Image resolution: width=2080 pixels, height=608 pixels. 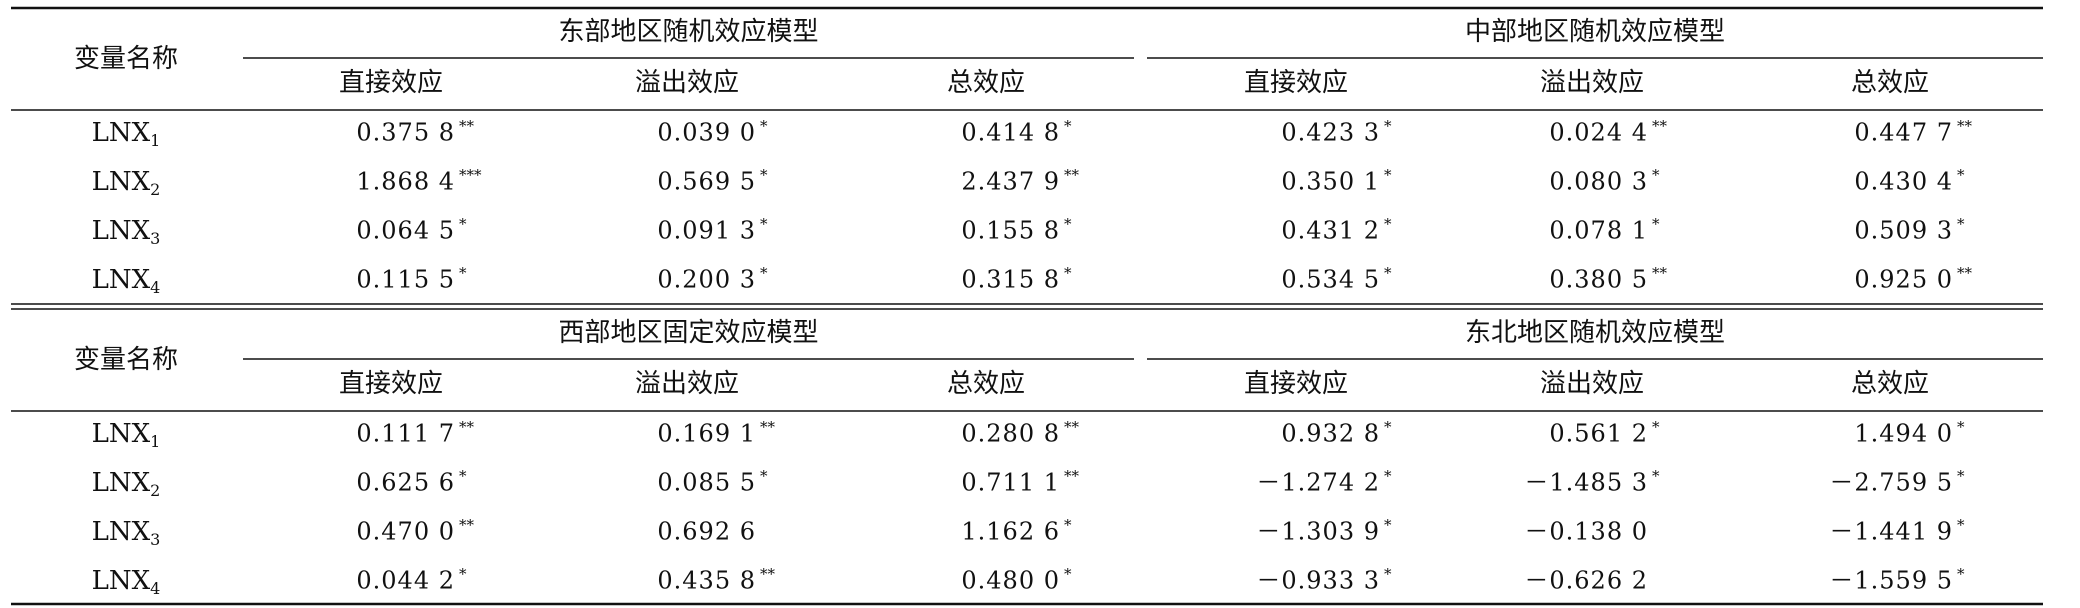 I want to click on cell-value: 0.480 0, so click(x=1010, y=581).